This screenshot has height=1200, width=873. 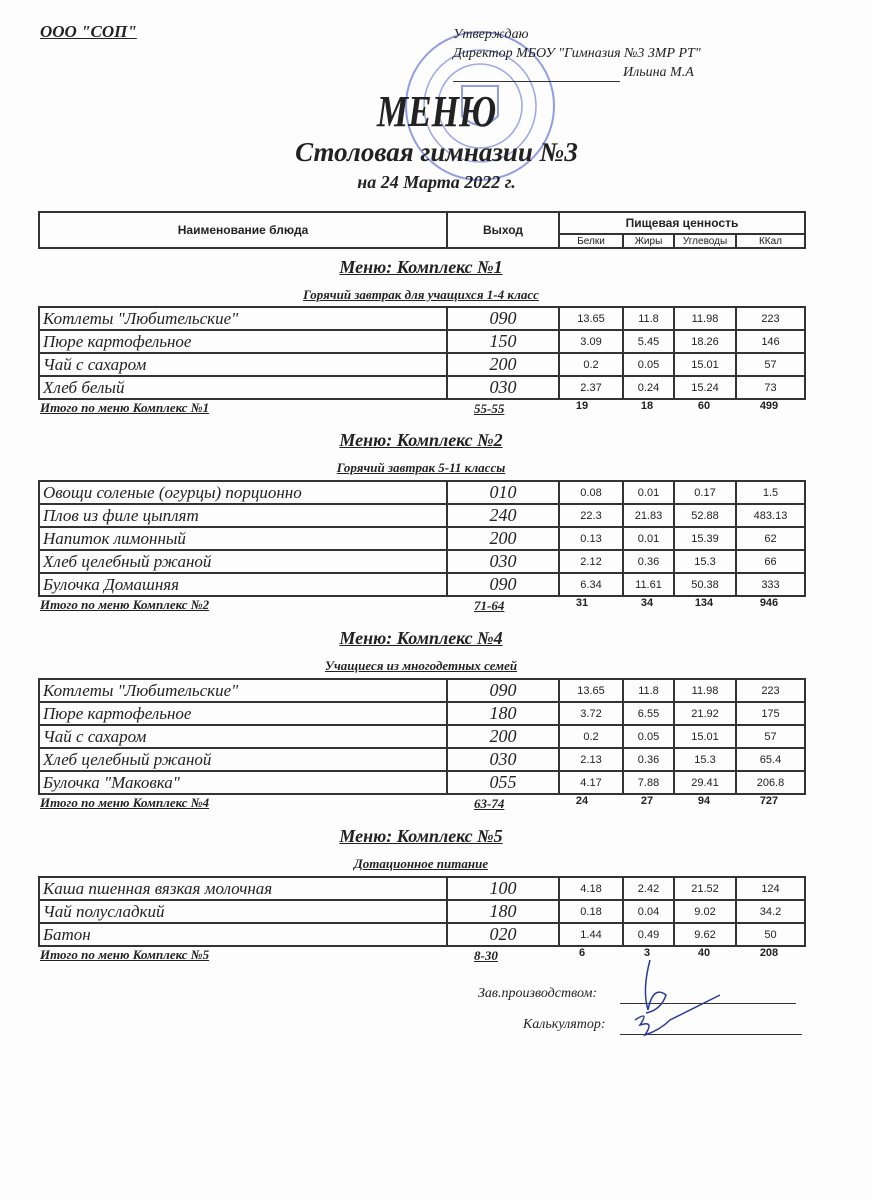 I want to click on dish-carbs: 50.38, so click(x=705, y=584).